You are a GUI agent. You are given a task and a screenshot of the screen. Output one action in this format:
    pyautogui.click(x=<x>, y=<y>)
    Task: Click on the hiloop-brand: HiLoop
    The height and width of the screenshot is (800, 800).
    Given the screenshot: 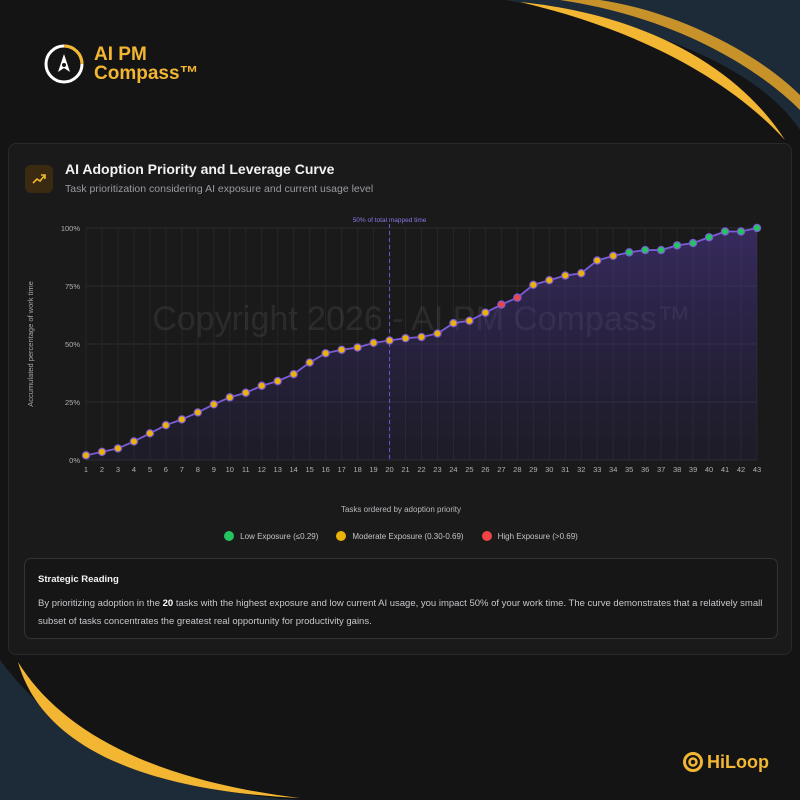 What is the action you would take?
    pyautogui.click(x=725, y=762)
    